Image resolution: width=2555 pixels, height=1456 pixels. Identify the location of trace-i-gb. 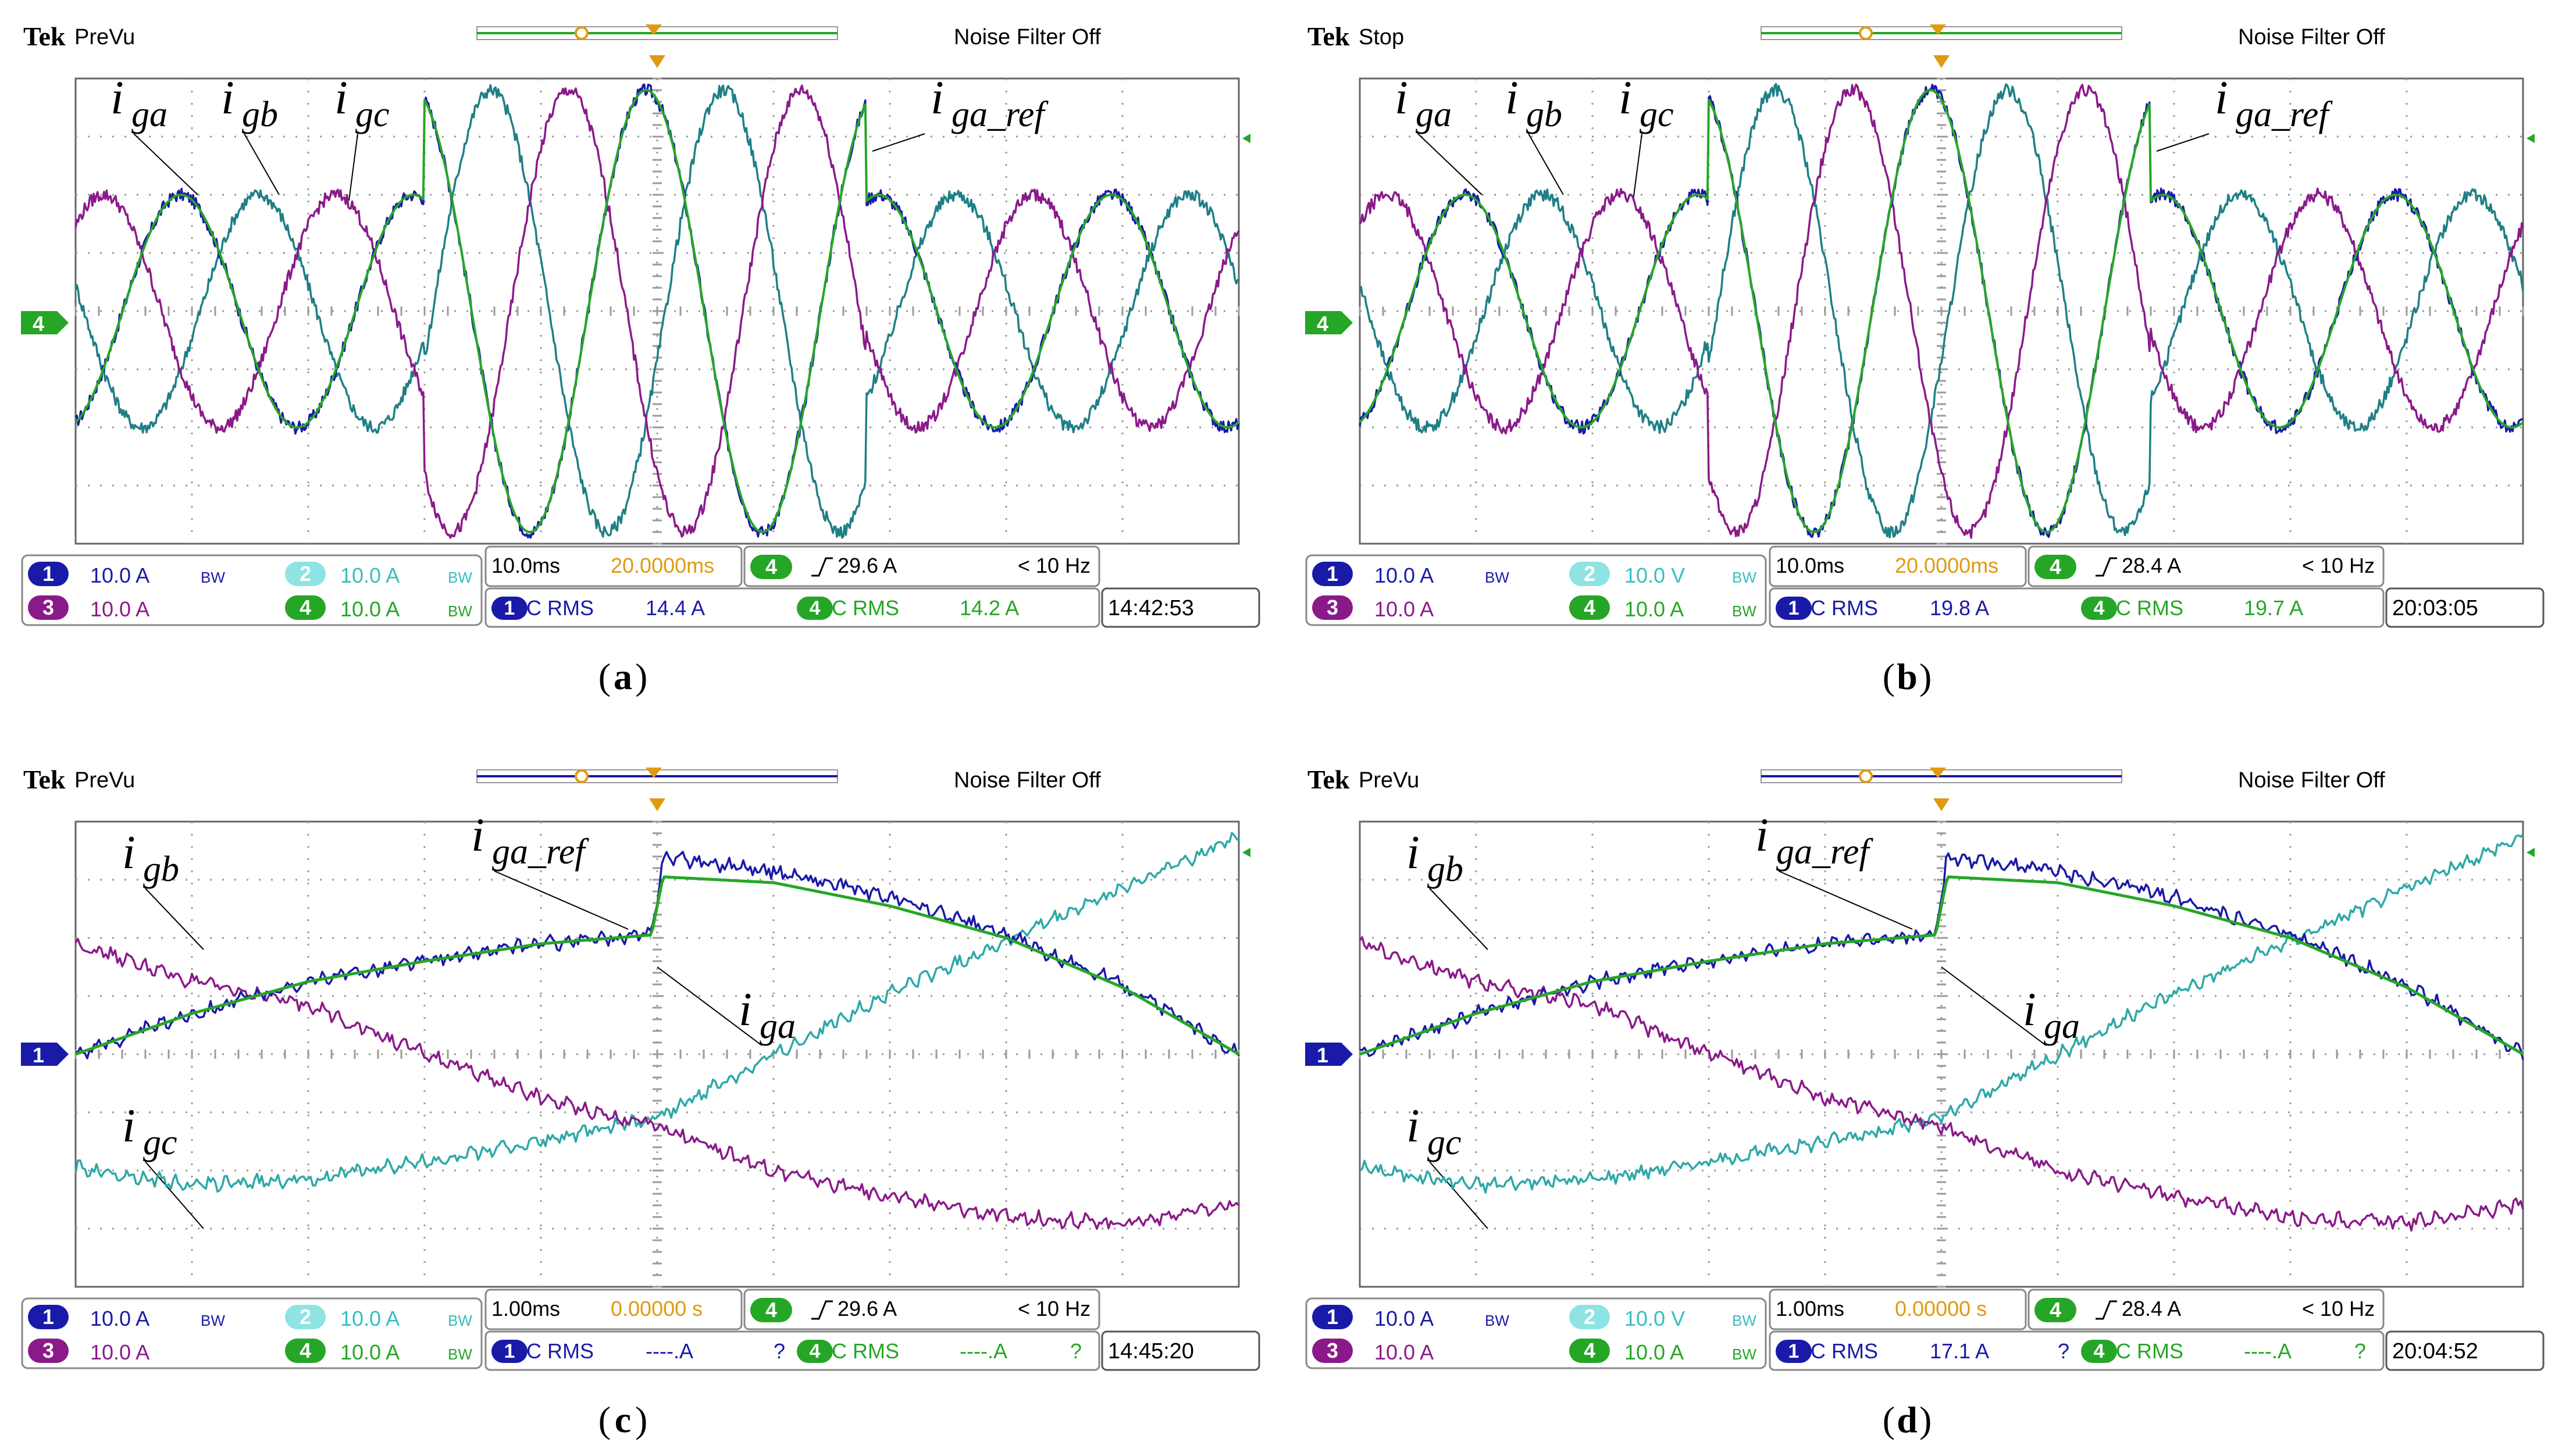
(1941, 1084).